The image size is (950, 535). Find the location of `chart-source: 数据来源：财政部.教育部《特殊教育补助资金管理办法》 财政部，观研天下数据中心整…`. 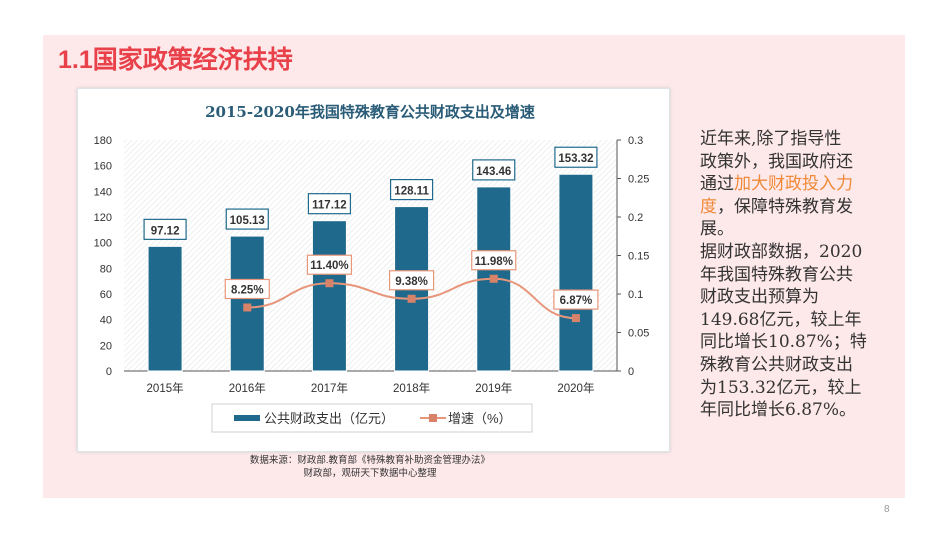

chart-source: 数据来源：财政部.教育部《特殊教育补助资金管理办法》 财政部，观研天下数据中心整… is located at coordinates (370, 467).